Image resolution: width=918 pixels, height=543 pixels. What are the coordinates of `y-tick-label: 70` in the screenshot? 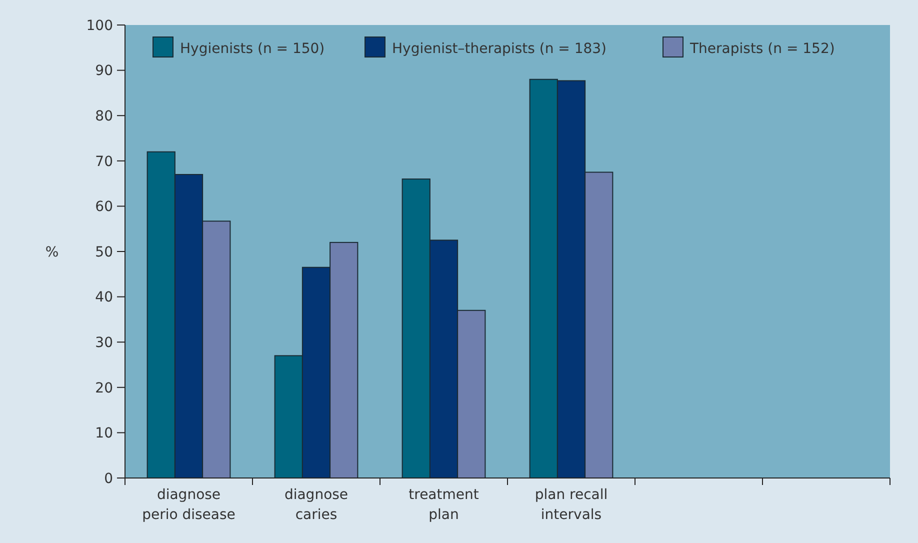 It's located at (104, 162).